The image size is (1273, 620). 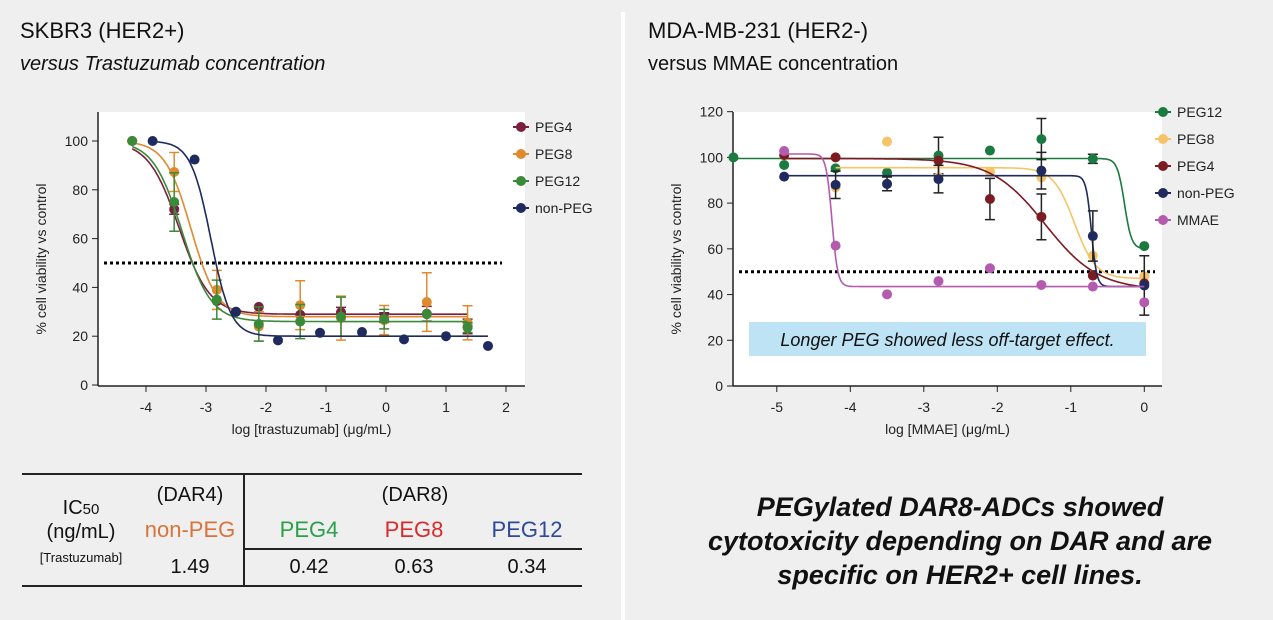 What do you see at coordinates (414, 529) in the screenshot?
I see `column-header-peg8: PEG8` at bounding box center [414, 529].